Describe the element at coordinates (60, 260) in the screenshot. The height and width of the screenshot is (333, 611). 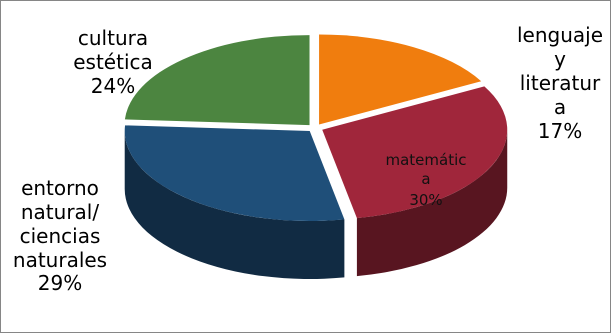
I see `slice-label-line: naturales` at that location.